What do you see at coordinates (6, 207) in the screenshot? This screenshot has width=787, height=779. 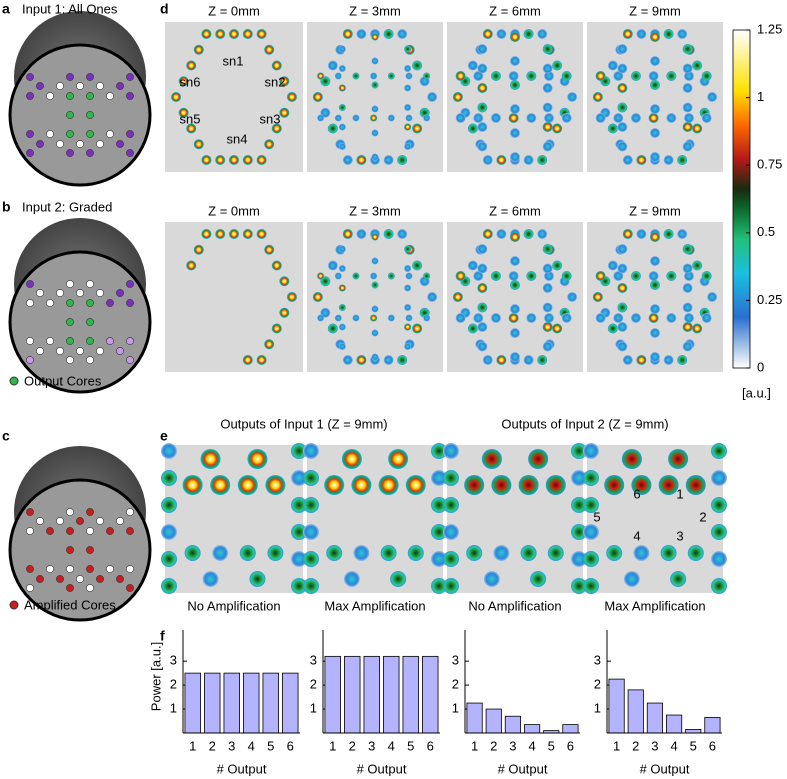 I see `panel-letter: b` at bounding box center [6, 207].